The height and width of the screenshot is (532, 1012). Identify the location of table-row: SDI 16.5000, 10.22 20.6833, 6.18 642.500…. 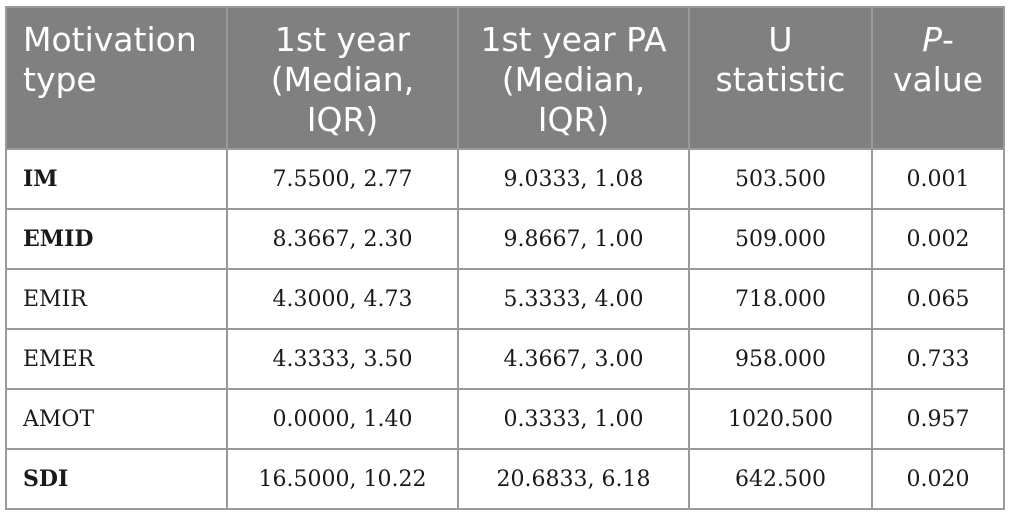
(505, 479).